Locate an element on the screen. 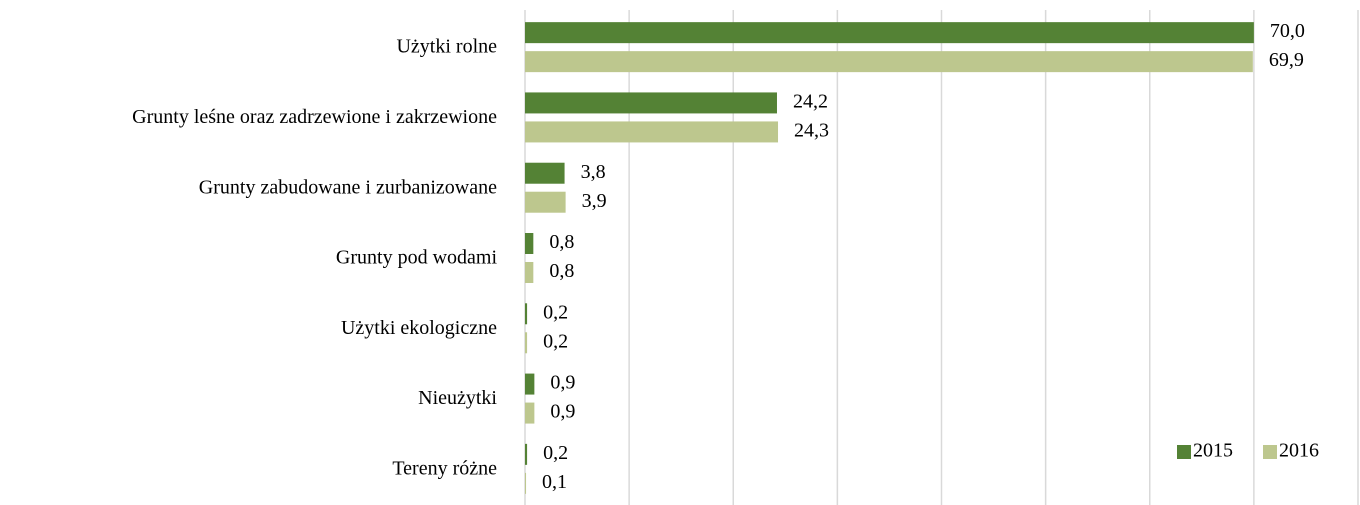  data-label: 3,8 is located at coordinates (593, 172).